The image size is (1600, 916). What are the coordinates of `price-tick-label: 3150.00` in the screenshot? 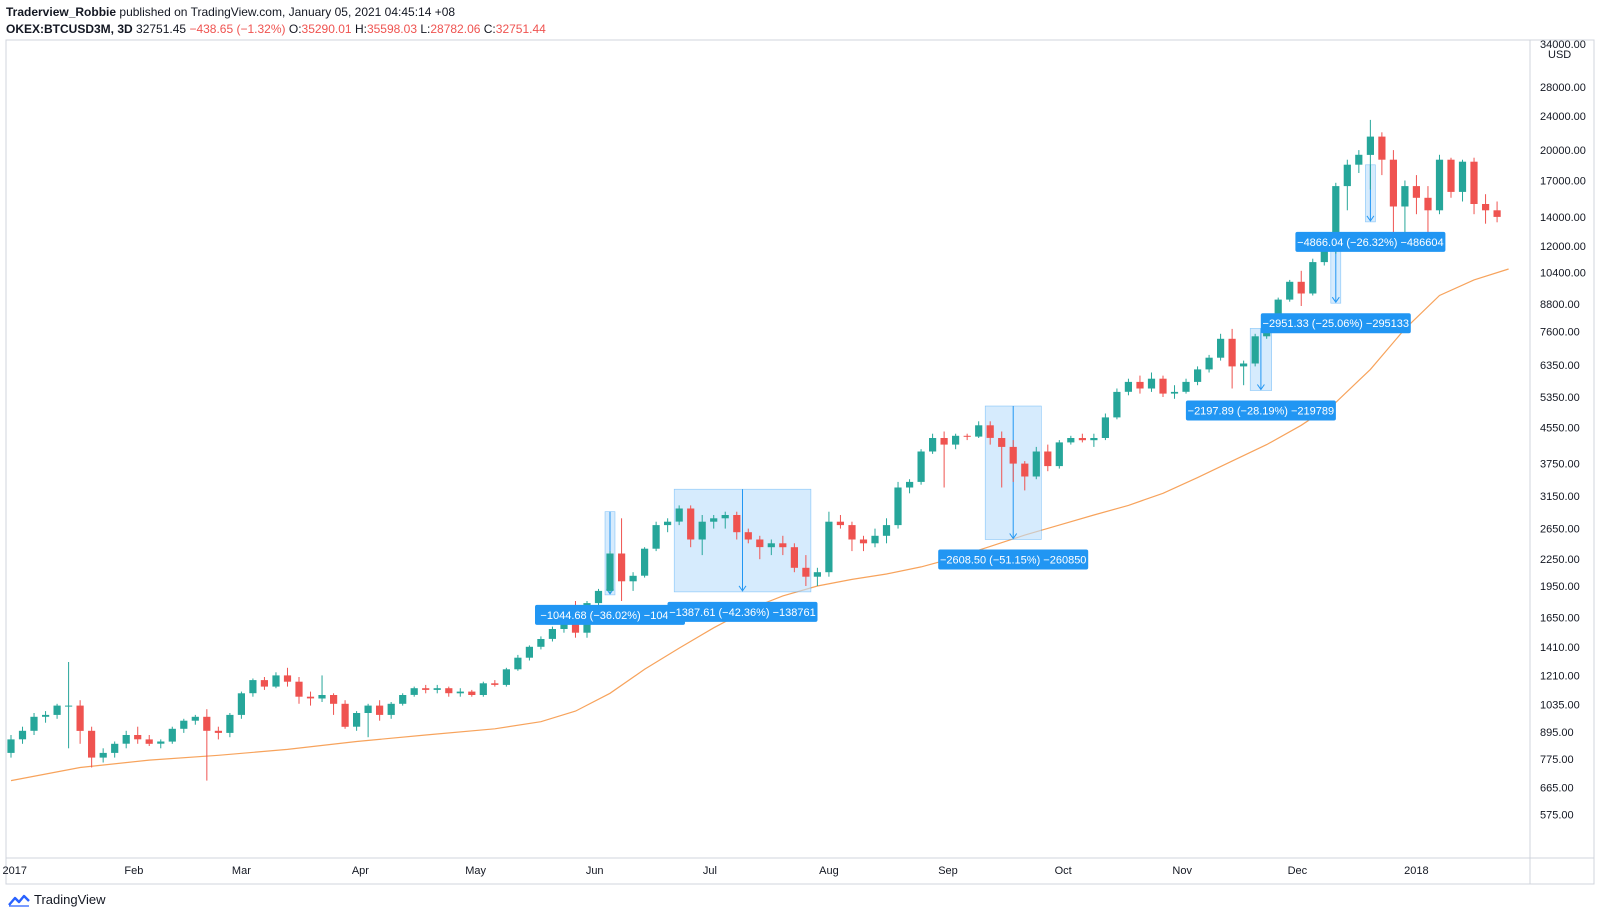 It's located at (1560, 497).